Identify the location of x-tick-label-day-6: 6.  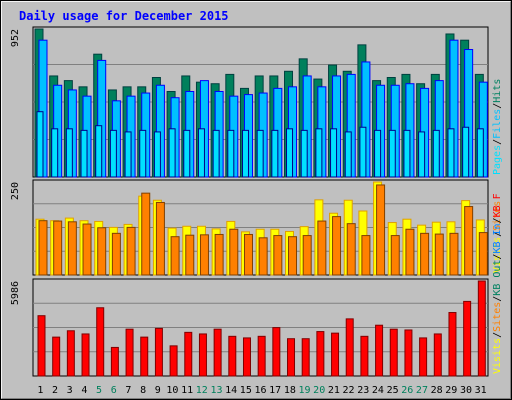
(114, 390).